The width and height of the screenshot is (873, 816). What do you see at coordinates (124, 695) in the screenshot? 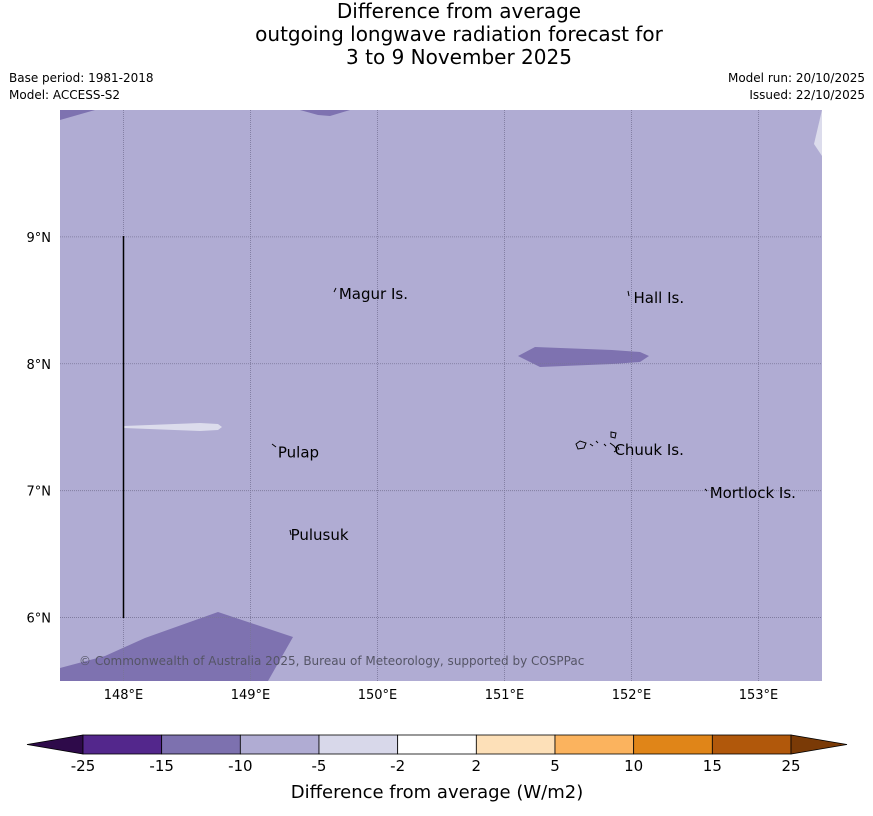
I see `lon-tick-label: 148°E` at bounding box center [124, 695].